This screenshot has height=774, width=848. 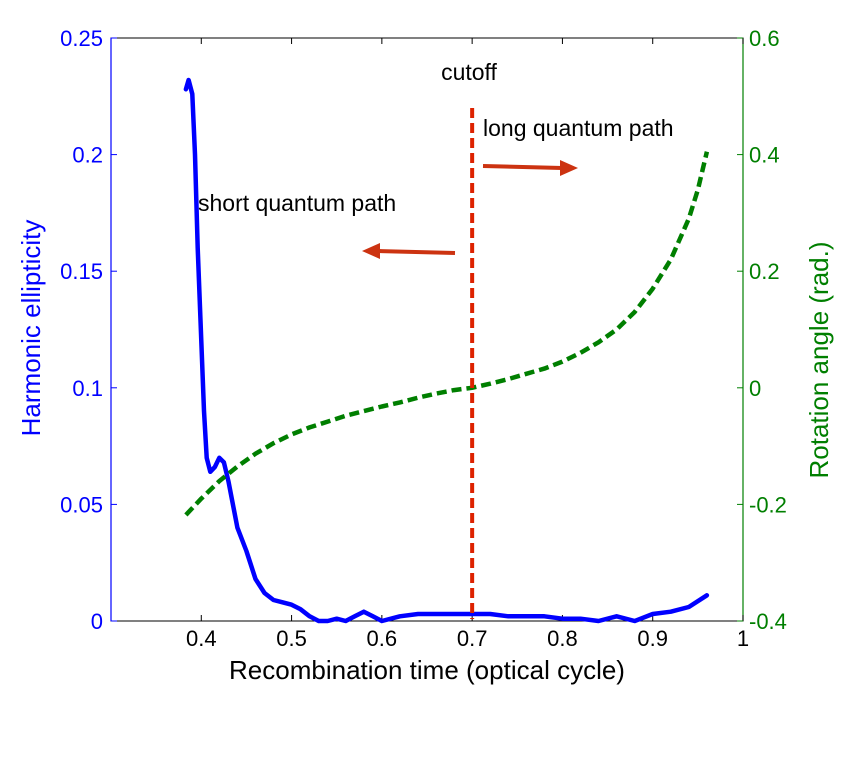 What do you see at coordinates (291, 638) in the screenshot?
I see `x-tick-label: 0.5` at bounding box center [291, 638].